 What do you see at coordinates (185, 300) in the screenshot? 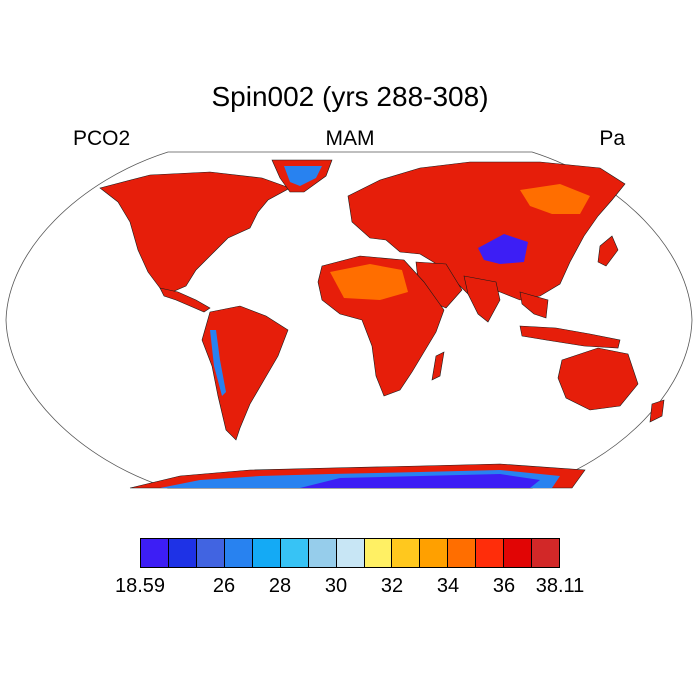
I see `central-america` at bounding box center [185, 300].